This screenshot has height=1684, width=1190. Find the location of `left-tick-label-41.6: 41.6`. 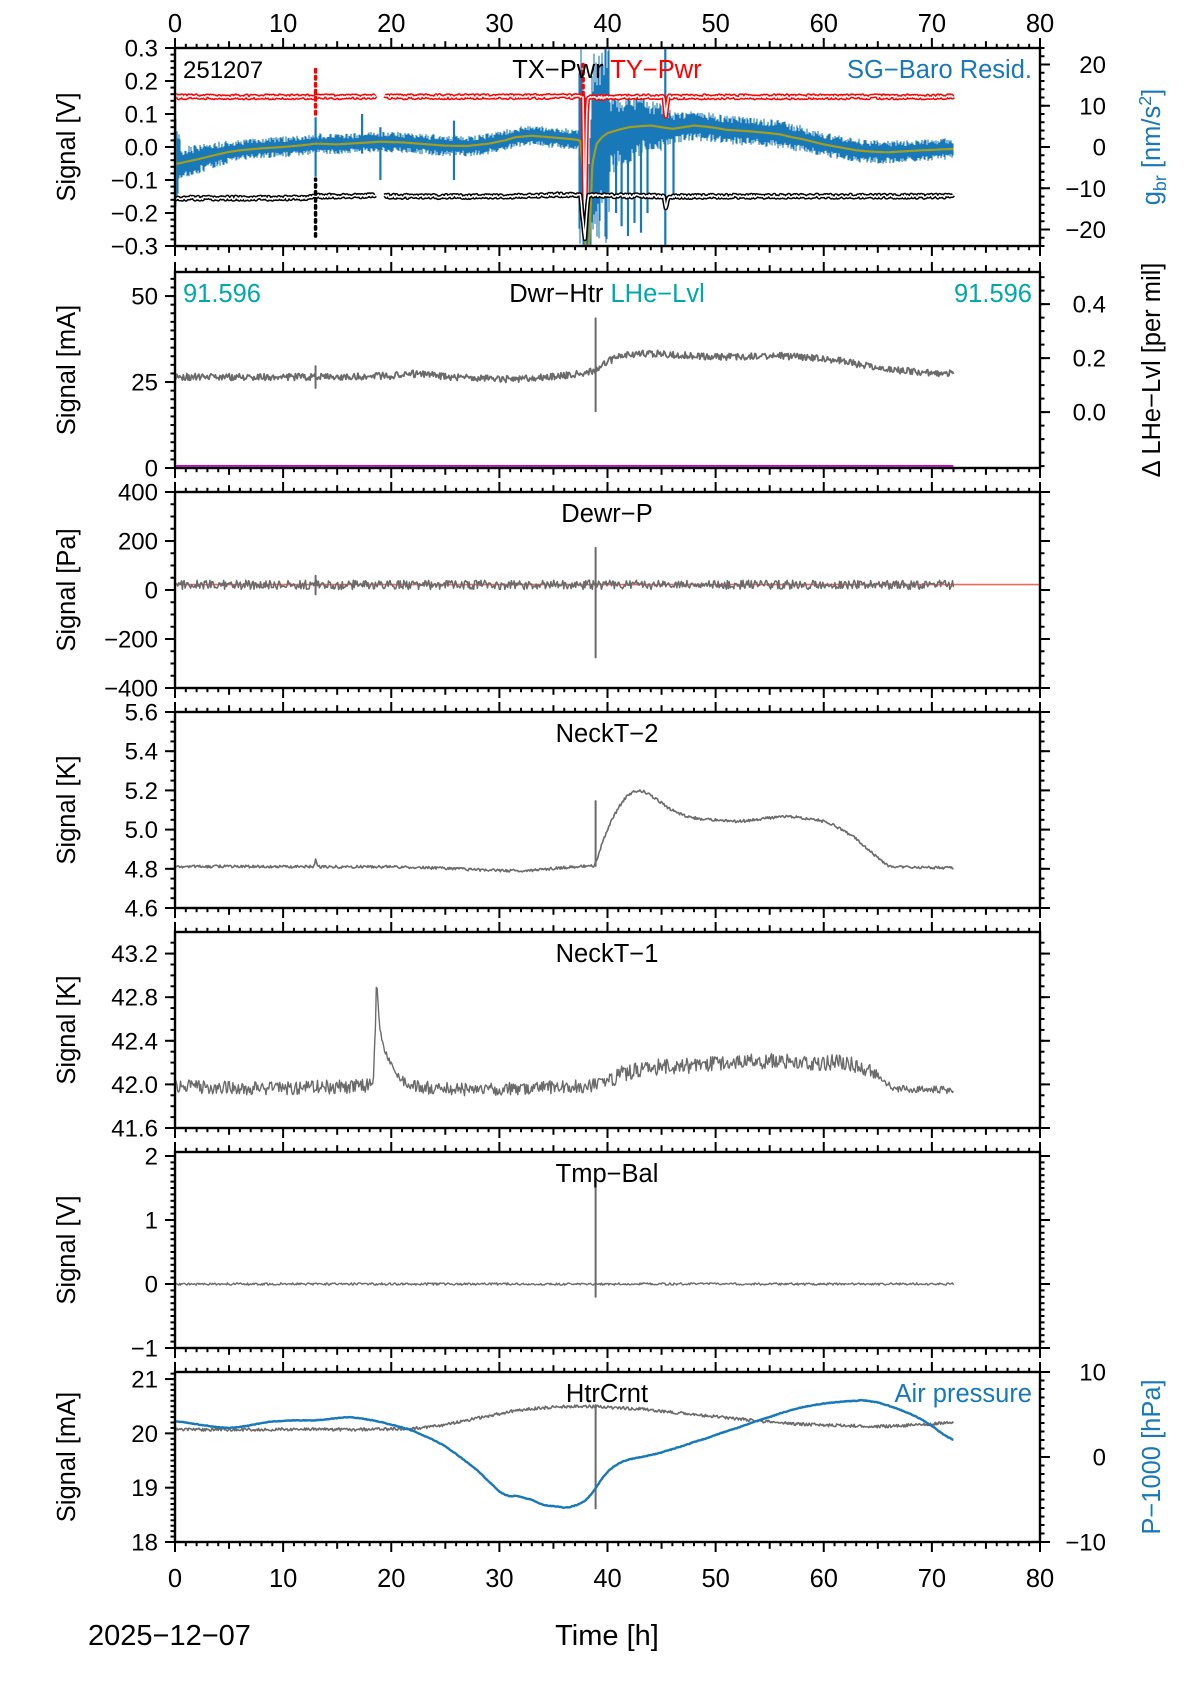

left-tick-label-41.6: 41.6 is located at coordinates (134, 1129).